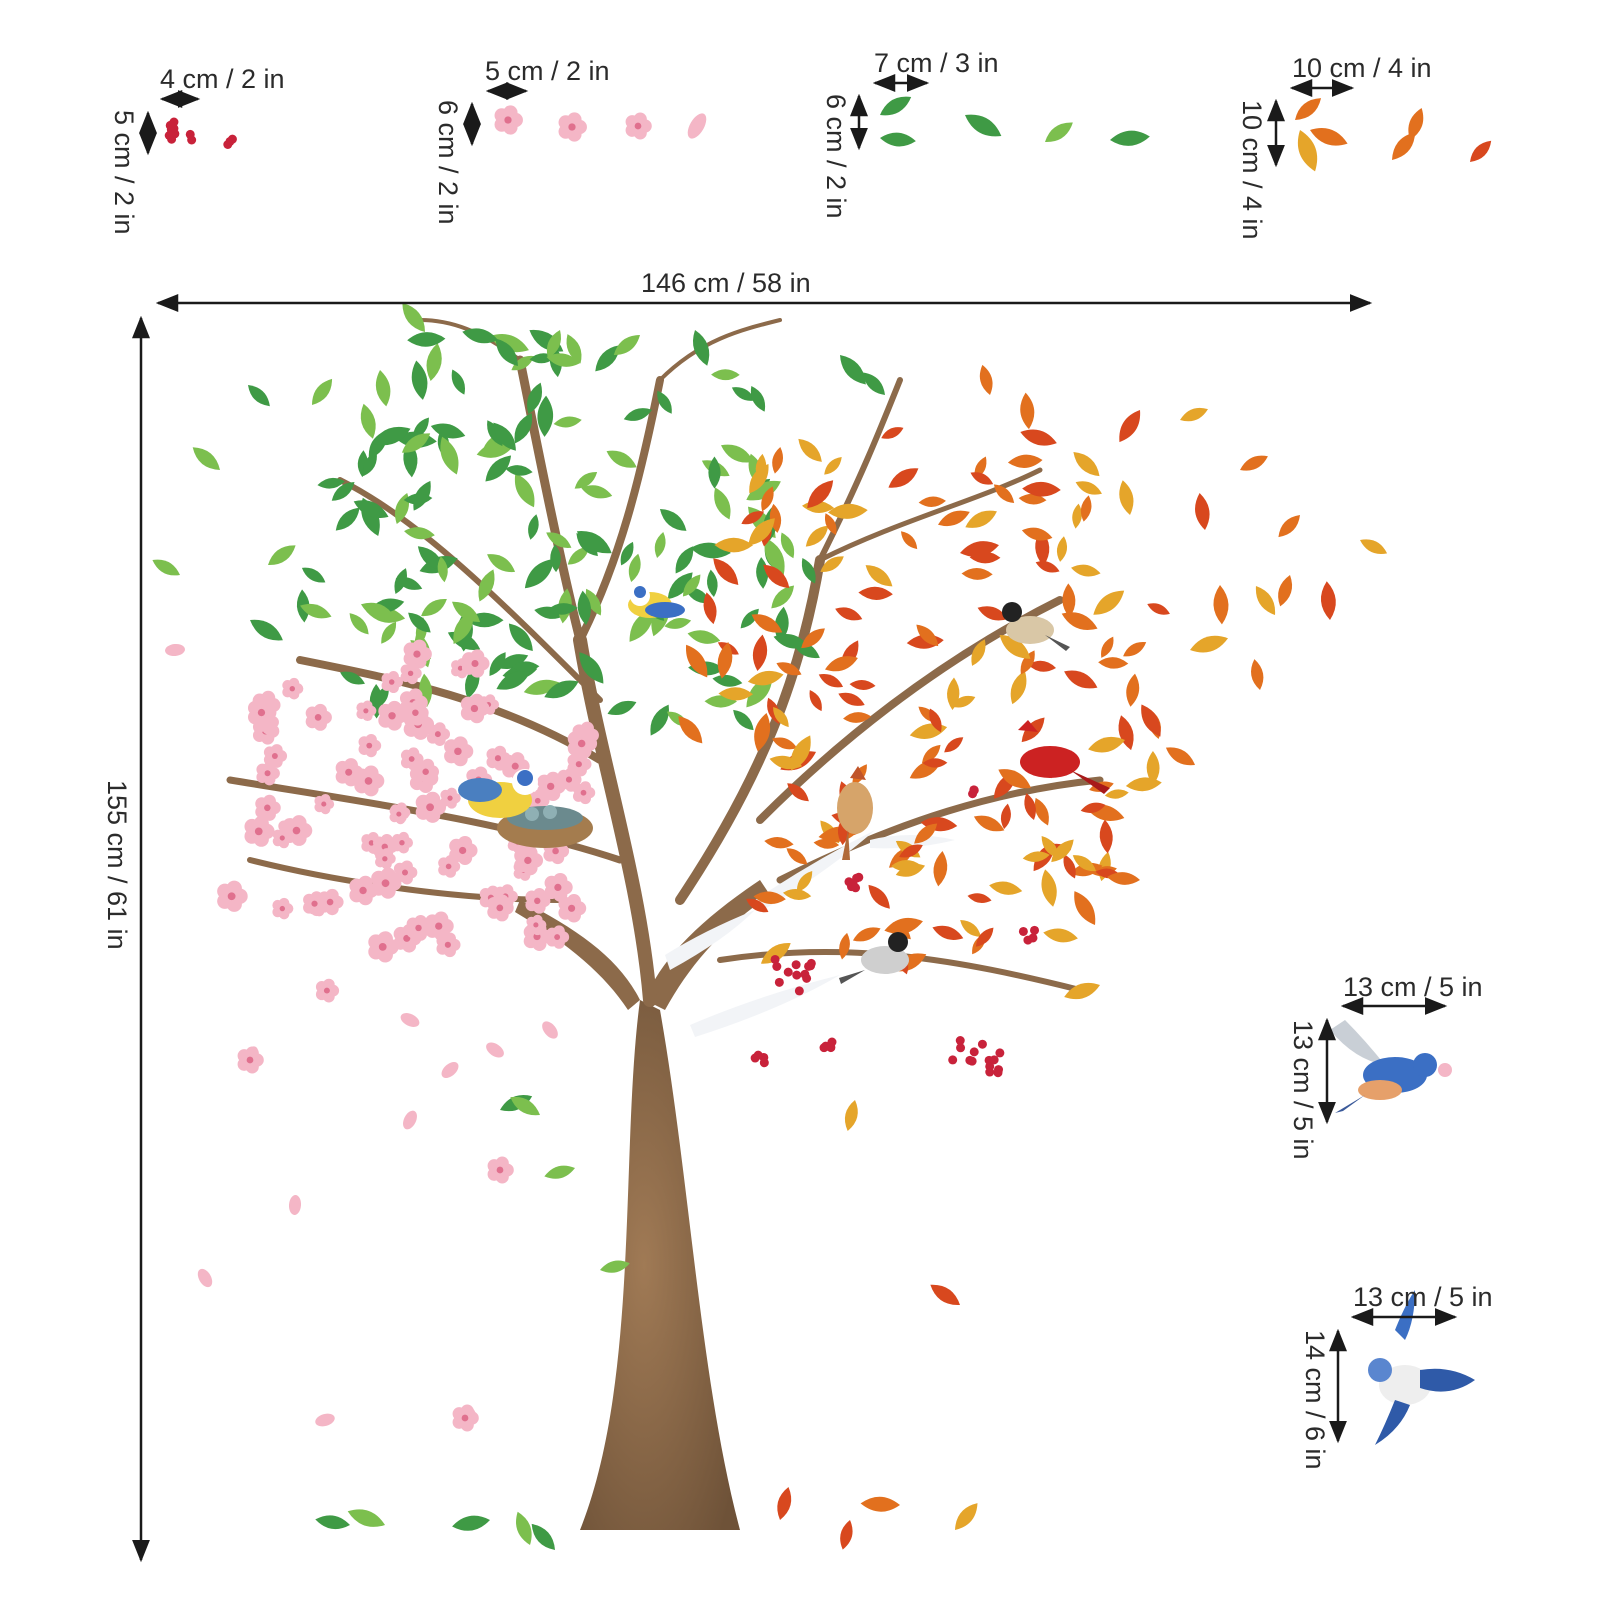 The width and height of the screenshot is (1600, 1600). What do you see at coordinates (1423, 1297) in the screenshot?
I see `bluejay-width-label: 13 cm / 5 in` at bounding box center [1423, 1297].